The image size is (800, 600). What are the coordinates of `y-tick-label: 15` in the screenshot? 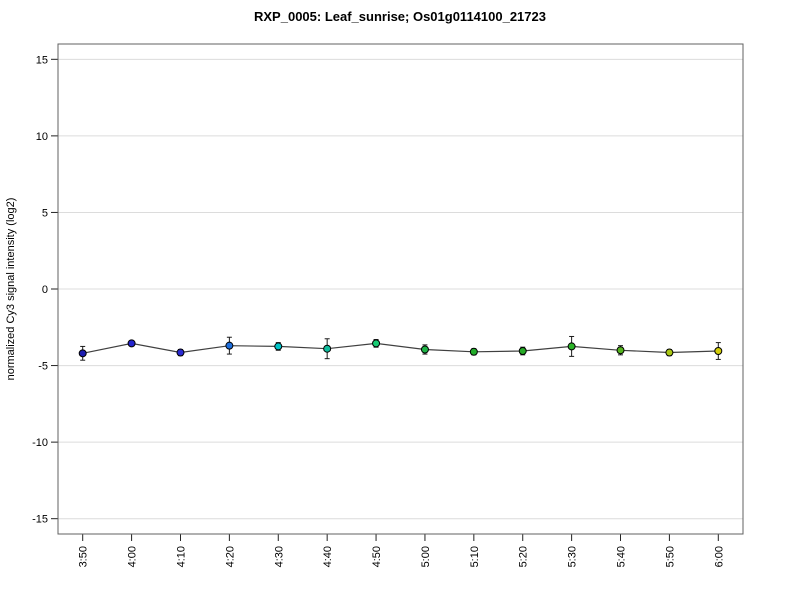 It's located at (42, 60).